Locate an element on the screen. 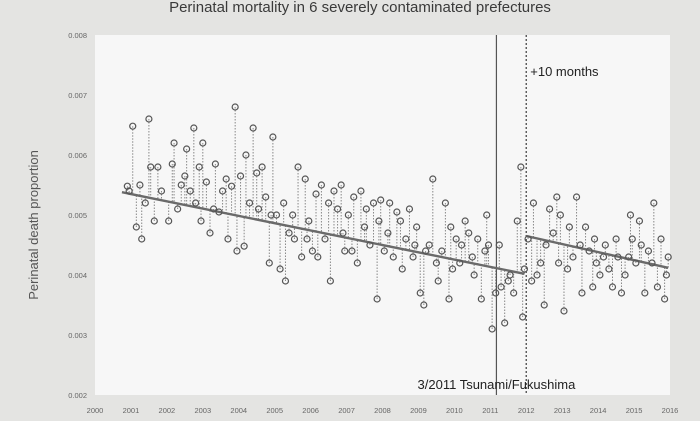 This screenshot has height=421, width=700. y-tick-label: 0.006 is located at coordinates (77, 155).